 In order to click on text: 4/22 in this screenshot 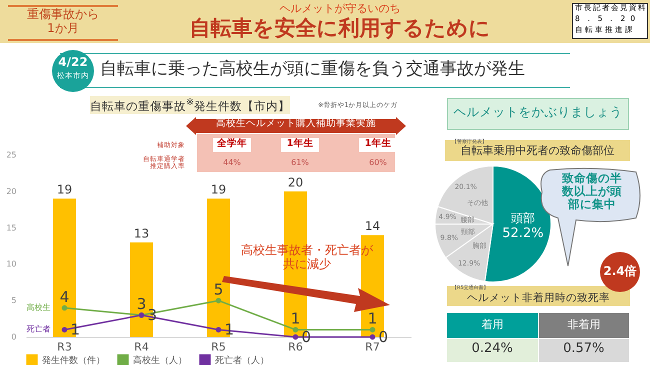, I will do `click(73, 62)`.